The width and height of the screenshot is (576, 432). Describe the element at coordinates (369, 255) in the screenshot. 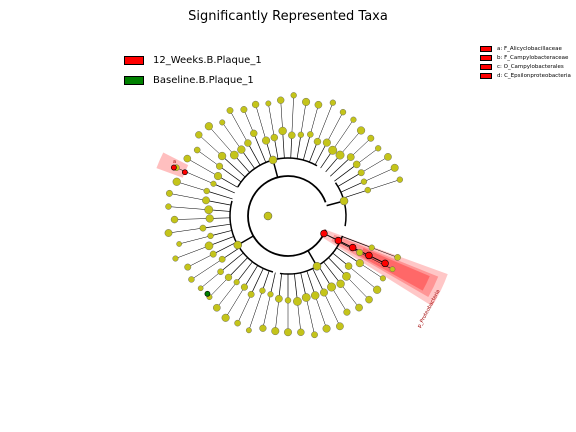

I see `significant-node-red` at that location.